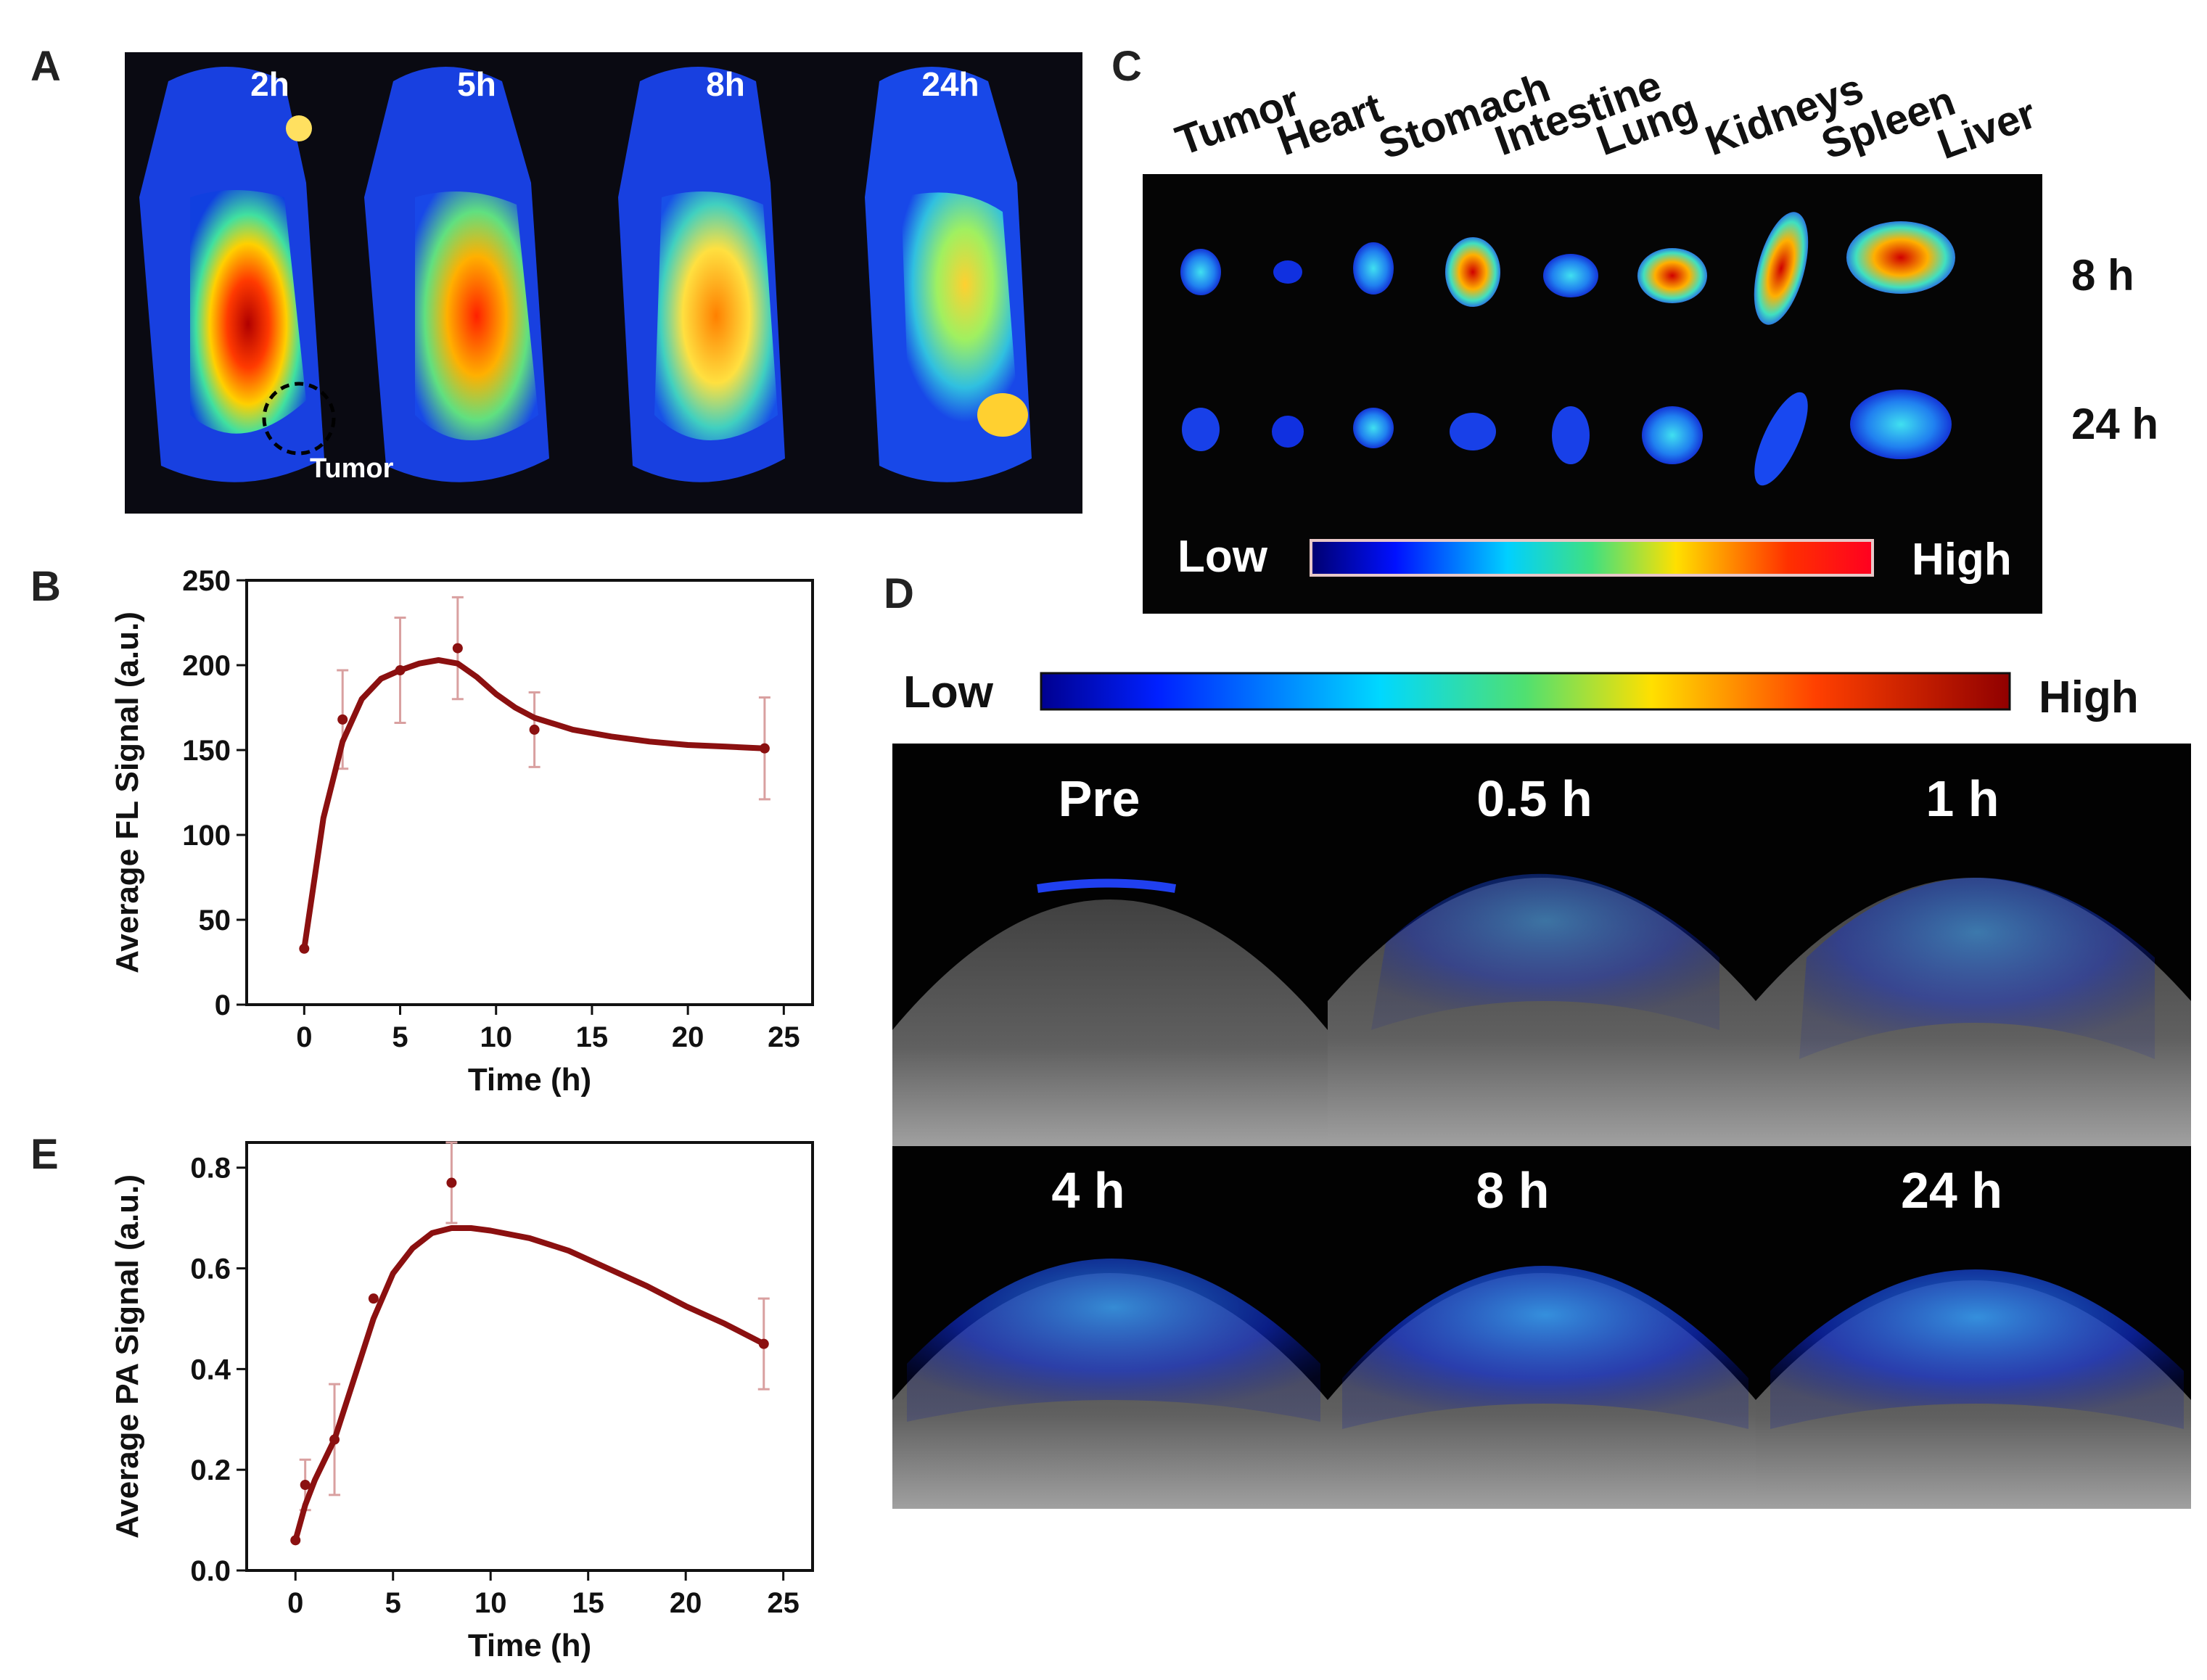  I want to click on y-tick-label: 0, so click(223, 1005).